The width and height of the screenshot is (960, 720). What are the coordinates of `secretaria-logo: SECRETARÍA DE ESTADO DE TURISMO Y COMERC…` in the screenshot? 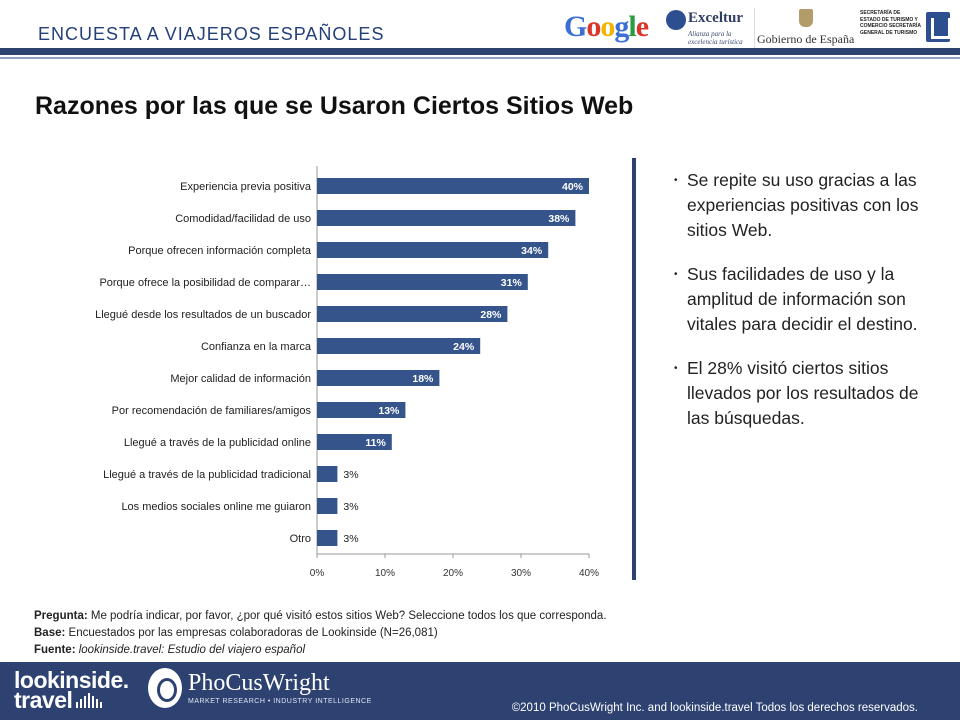 It's located at (906, 28).